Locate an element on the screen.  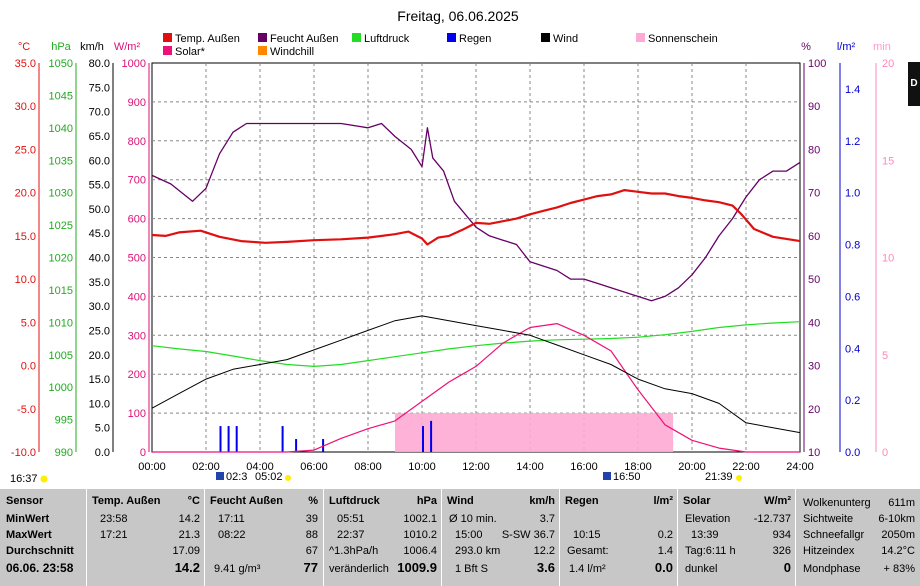
solar-day-length: Tag:6:11 h is located at coordinates (710, 551).